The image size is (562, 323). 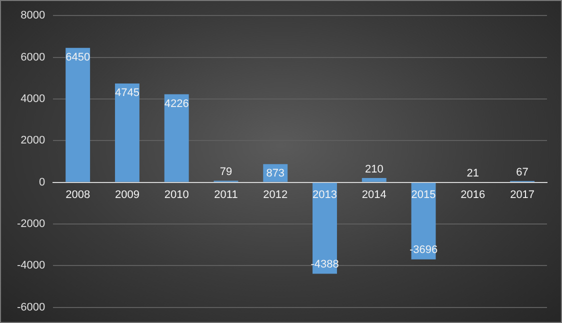 What do you see at coordinates (31, 266) in the screenshot?
I see `y-tick-label: -4000` at bounding box center [31, 266].